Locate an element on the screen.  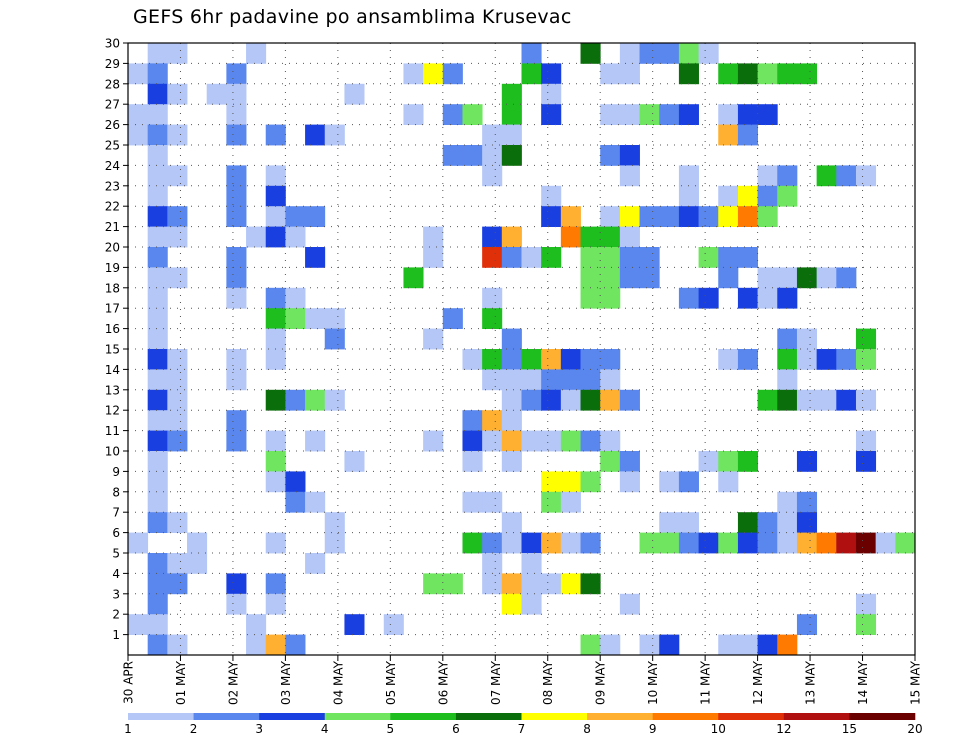
x-tick-label: 10 MAY is located at coordinates (653, 682).